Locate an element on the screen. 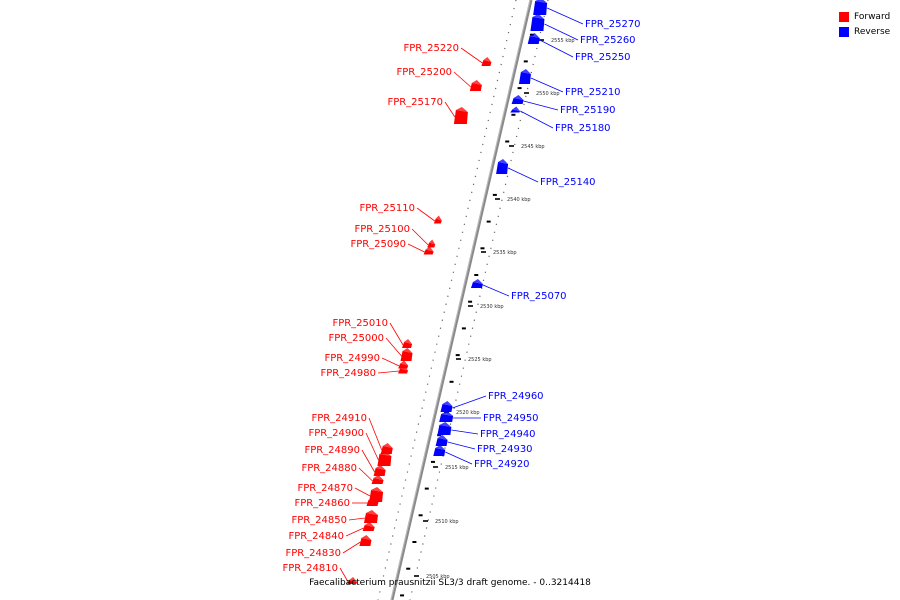  forward-gene-label: FPR_24870 is located at coordinates (325, 488).